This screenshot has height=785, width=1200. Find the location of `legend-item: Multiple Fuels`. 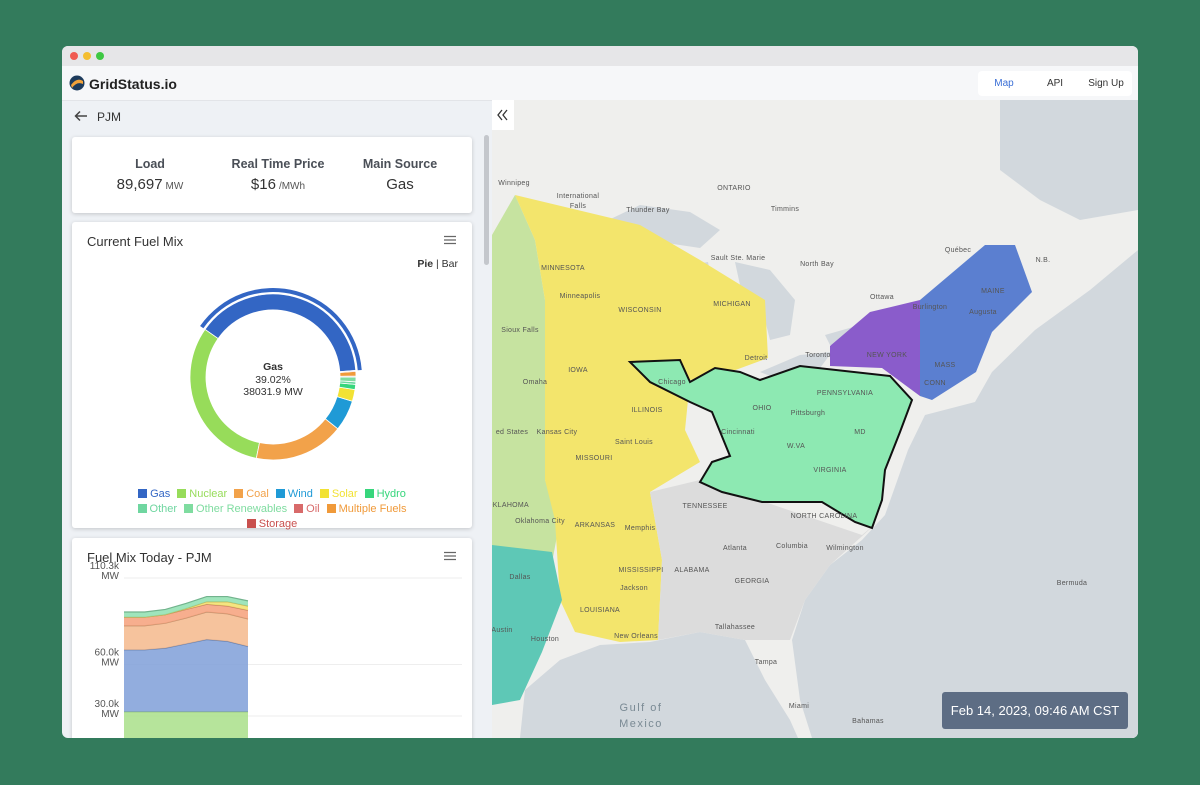

legend-item: Multiple Fuels is located at coordinates (366, 509).